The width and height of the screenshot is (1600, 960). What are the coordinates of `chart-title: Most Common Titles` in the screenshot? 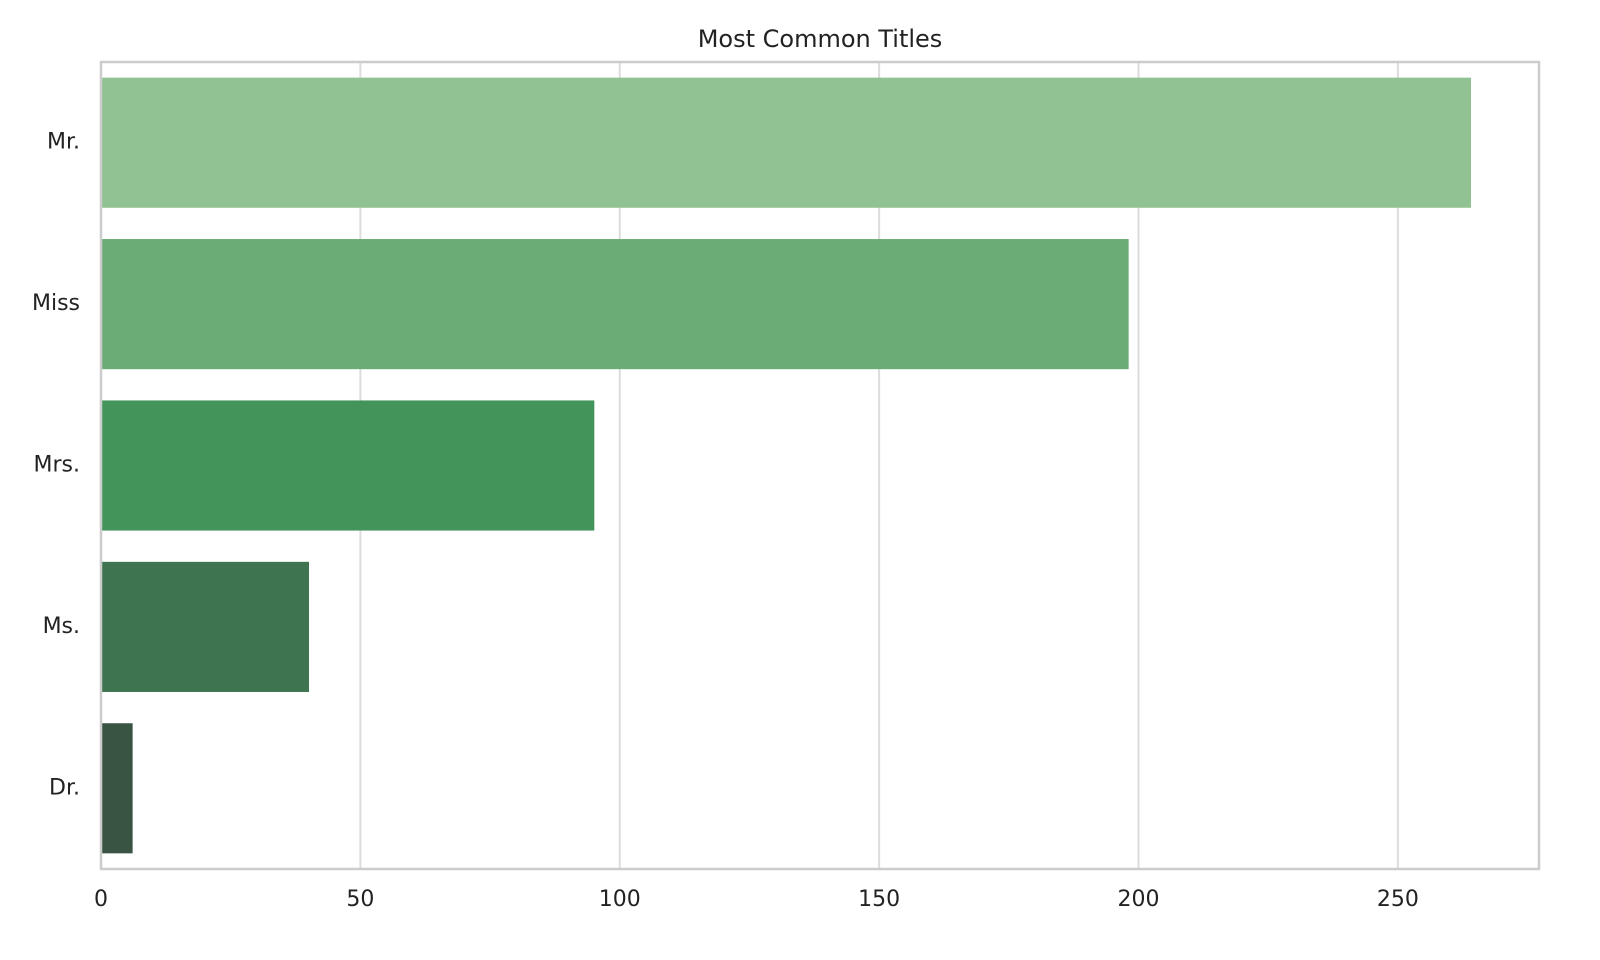 It's located at (820, 39).